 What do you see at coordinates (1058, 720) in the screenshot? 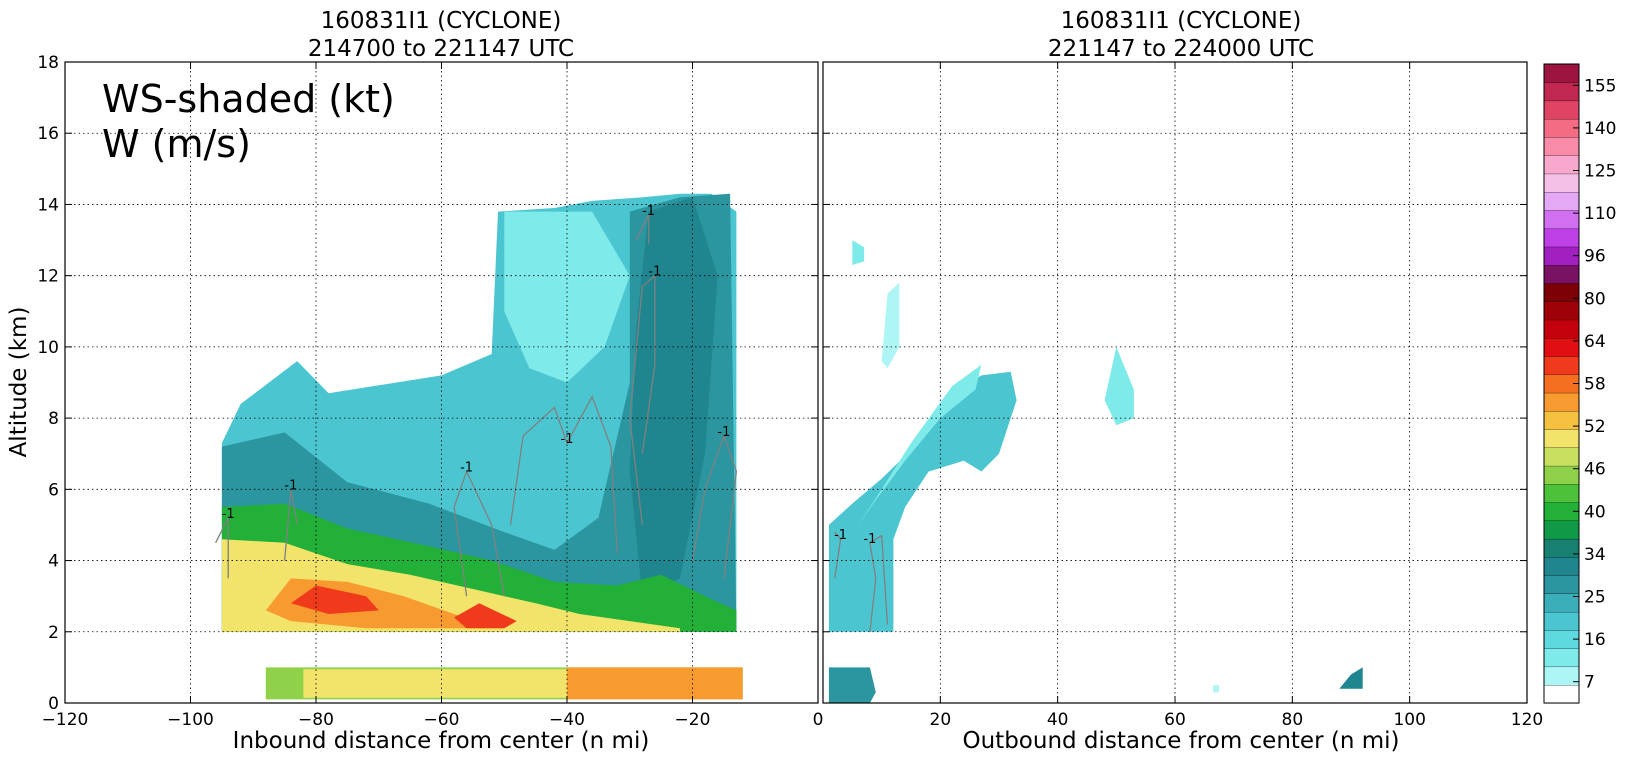
I see `x-tick-label: 40` at bounding box center [1058, 720].